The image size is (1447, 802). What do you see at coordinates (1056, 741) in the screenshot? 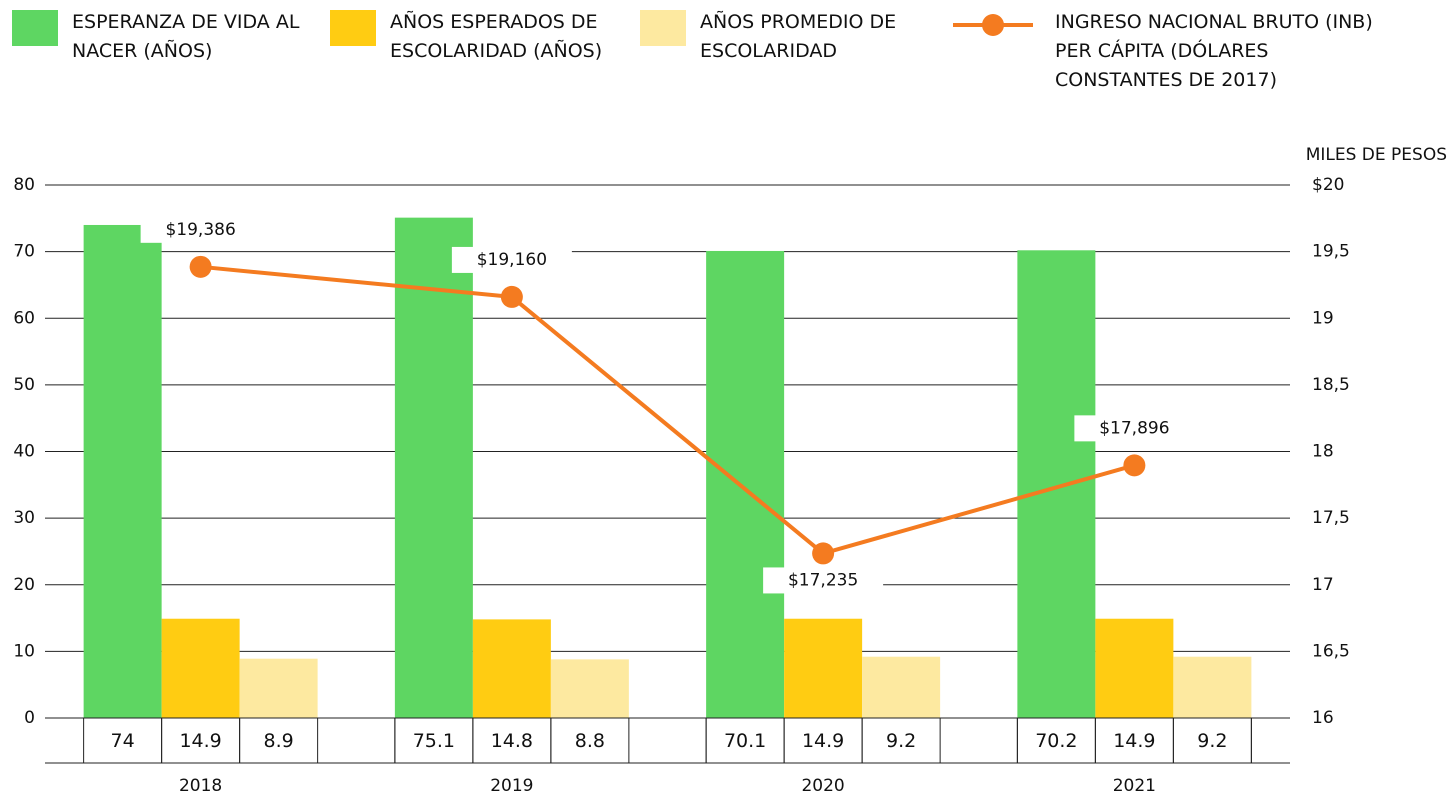
I see `table-value: 70.2` at bounding box center [1056, 741].